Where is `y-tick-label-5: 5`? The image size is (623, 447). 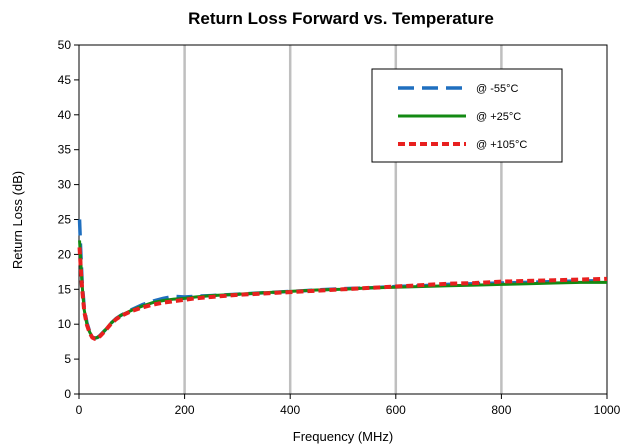
y-tick-label-5: 5 is located at coordinates (67, 359).